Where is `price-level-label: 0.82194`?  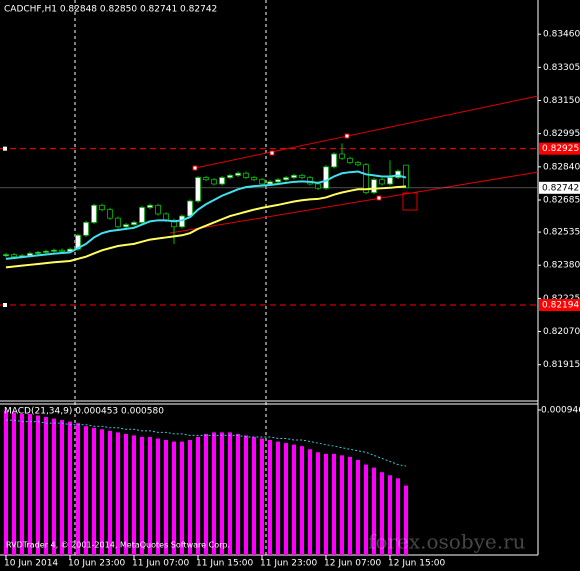
price-level-label: 0.82194 is located at coordinates (560, 306).